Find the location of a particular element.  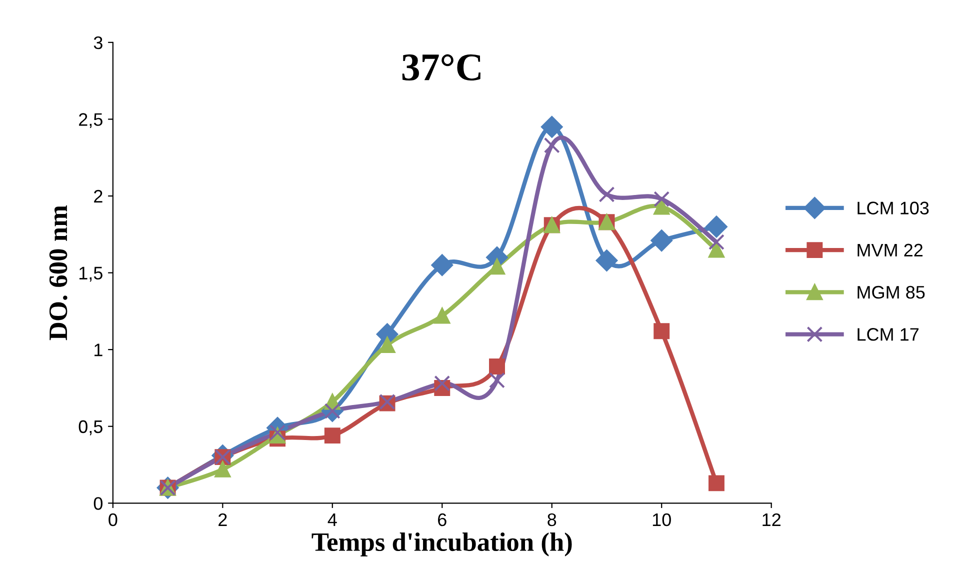

x-tick-label: 12 is located at coordinates (771, 519).